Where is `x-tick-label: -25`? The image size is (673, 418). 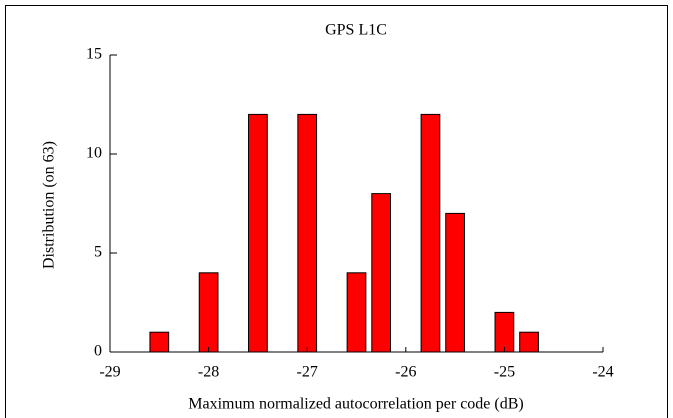
x-tick-label: -25 is located at coordinates (504, 372).